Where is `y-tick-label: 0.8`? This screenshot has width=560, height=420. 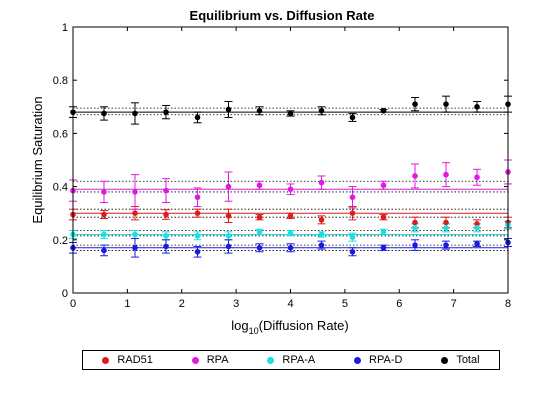 y-tick-label: 0.8 is located at coordinates (60, 81).